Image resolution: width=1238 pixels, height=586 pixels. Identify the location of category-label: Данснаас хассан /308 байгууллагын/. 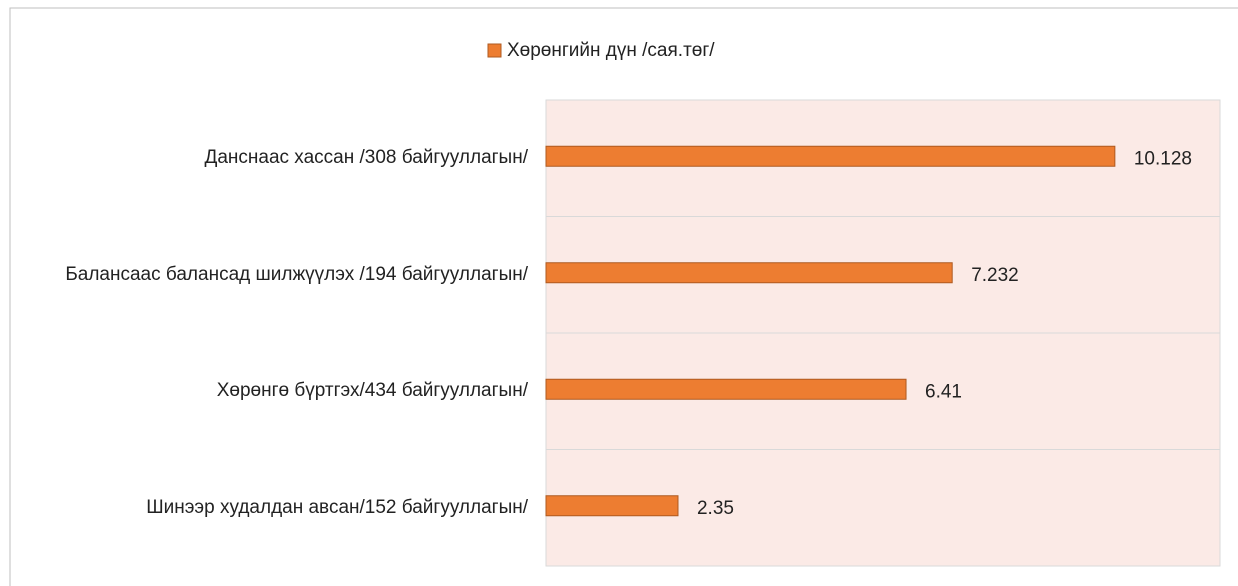
(268, 158).